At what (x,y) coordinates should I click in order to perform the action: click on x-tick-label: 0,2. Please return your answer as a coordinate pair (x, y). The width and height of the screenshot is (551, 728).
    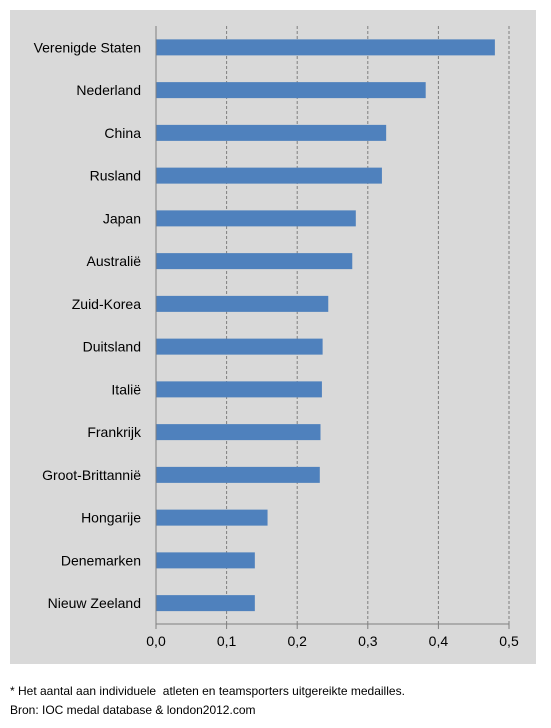
    Looking at the image, I should click on (297, 641).